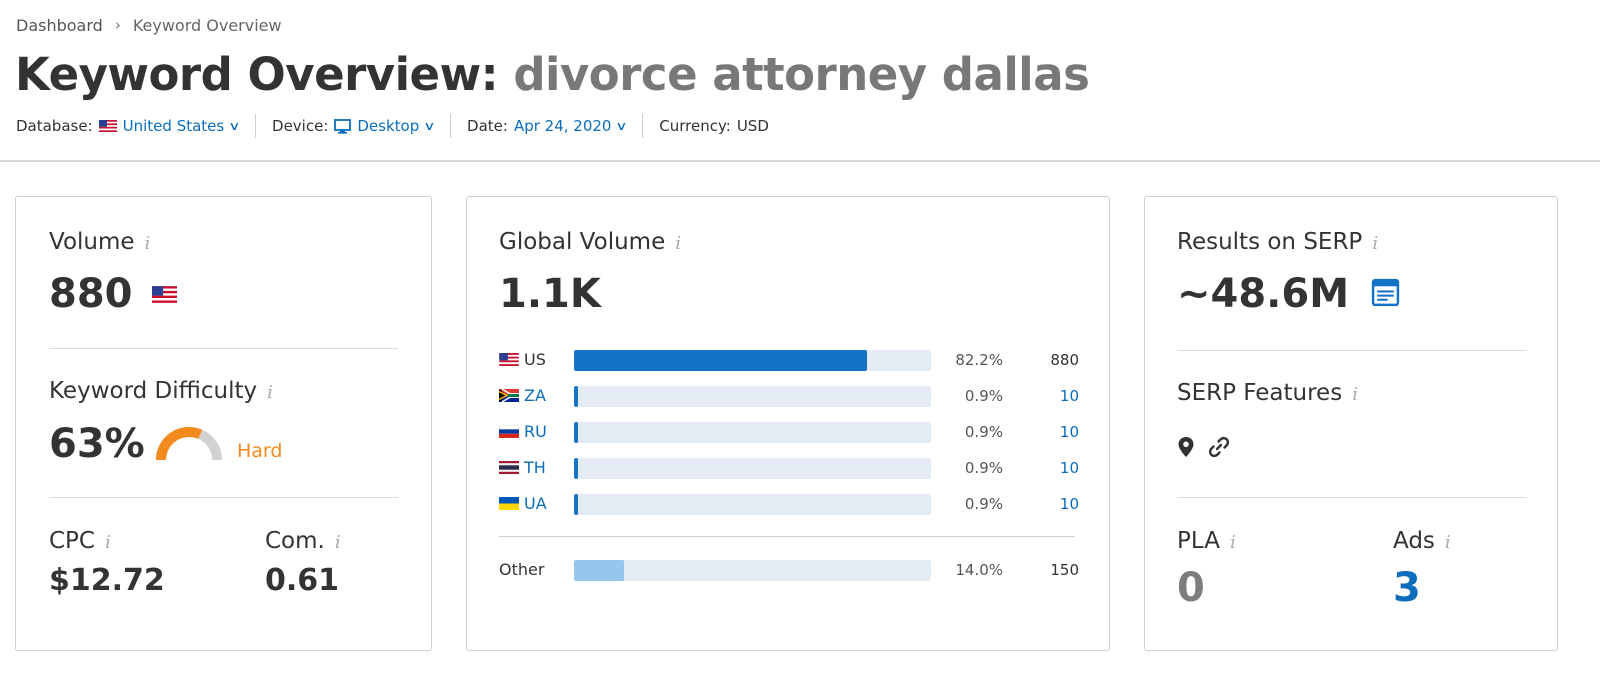  Describe the element at coordinates (256, 74) in the screenshot. I see `page-title-prefix: Keyword Overview:` at that location.